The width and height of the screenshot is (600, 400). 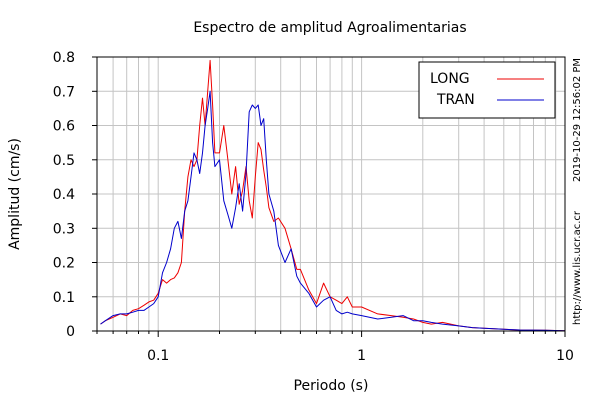 What do you see at coordinates (329, 28) in the screenshot?
I see `chart-title: Espectro de amplitud Agroalimentarias` at bounding box center [329, 28].